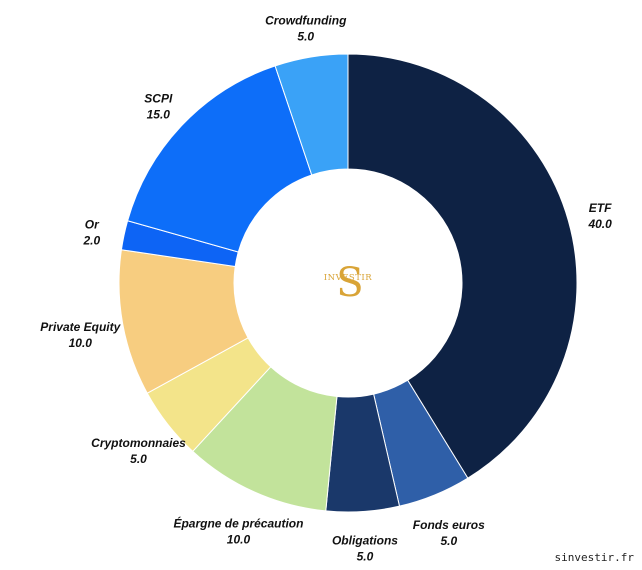  Describe the element at coordinates (158, 98) in the screenshot. I see `label-scpi: SCPI` at that location.